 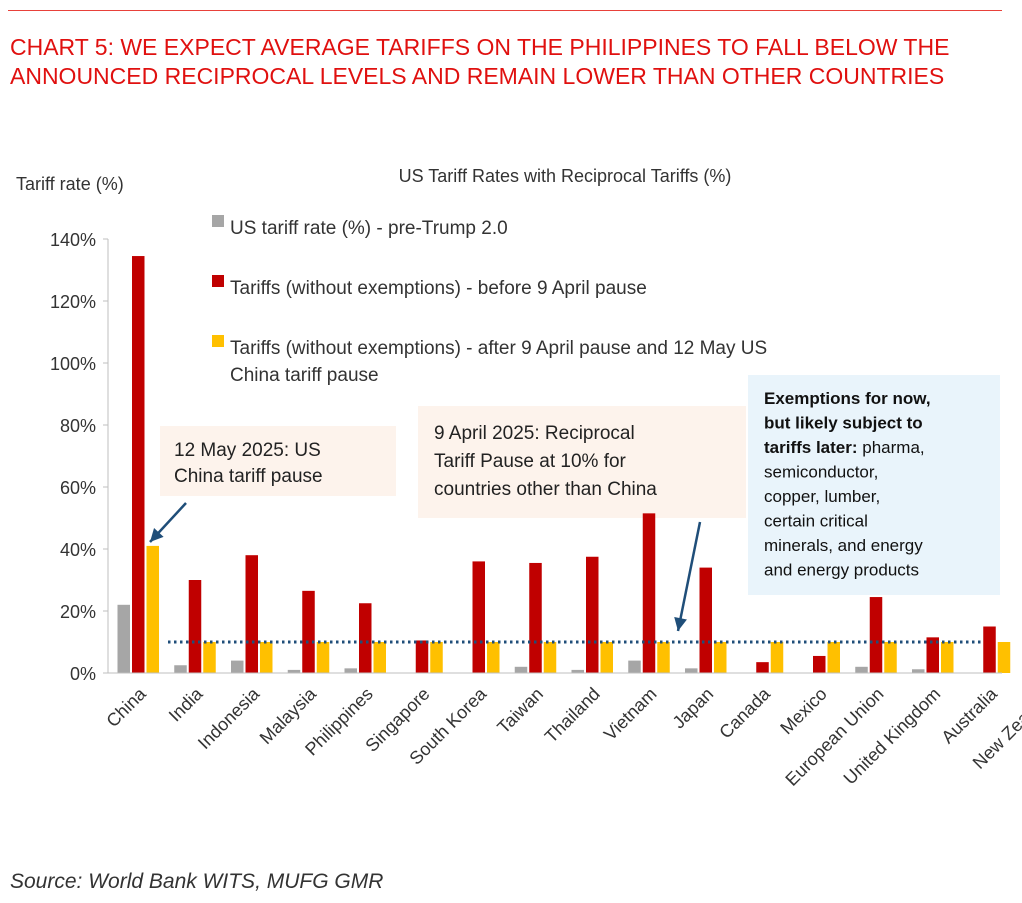 What do you see at coordinates (520, 711) in the screenshot?
I see `x-tick-label: Taiwan` at bounding box center [520, 711].